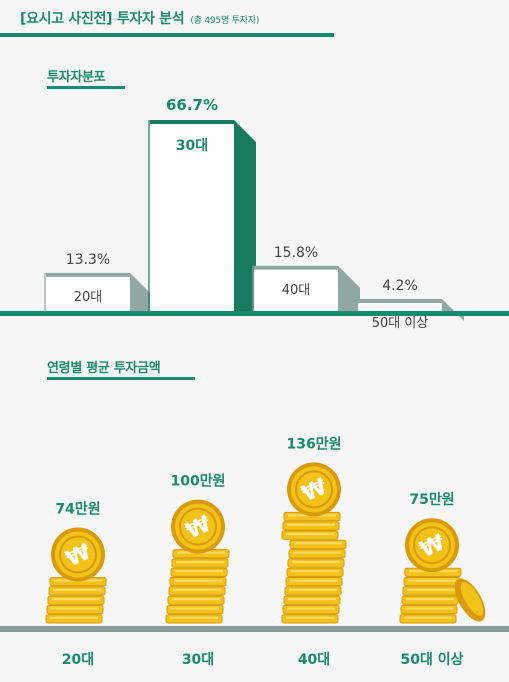  What do you see at coordinates (88, 260) in the screenshot?
I see `value-label-20대: 13.3%` at bounding box center [88, 260].